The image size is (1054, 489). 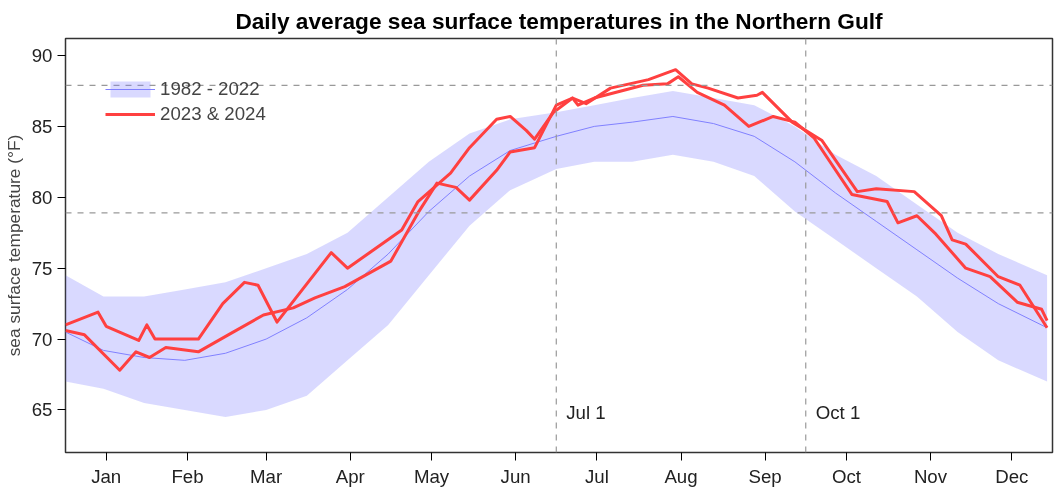 What do you see at coordinates (515, 476) in the screenshot?
I see `x-tick-label: Jun` at bounding box center [515, 476].